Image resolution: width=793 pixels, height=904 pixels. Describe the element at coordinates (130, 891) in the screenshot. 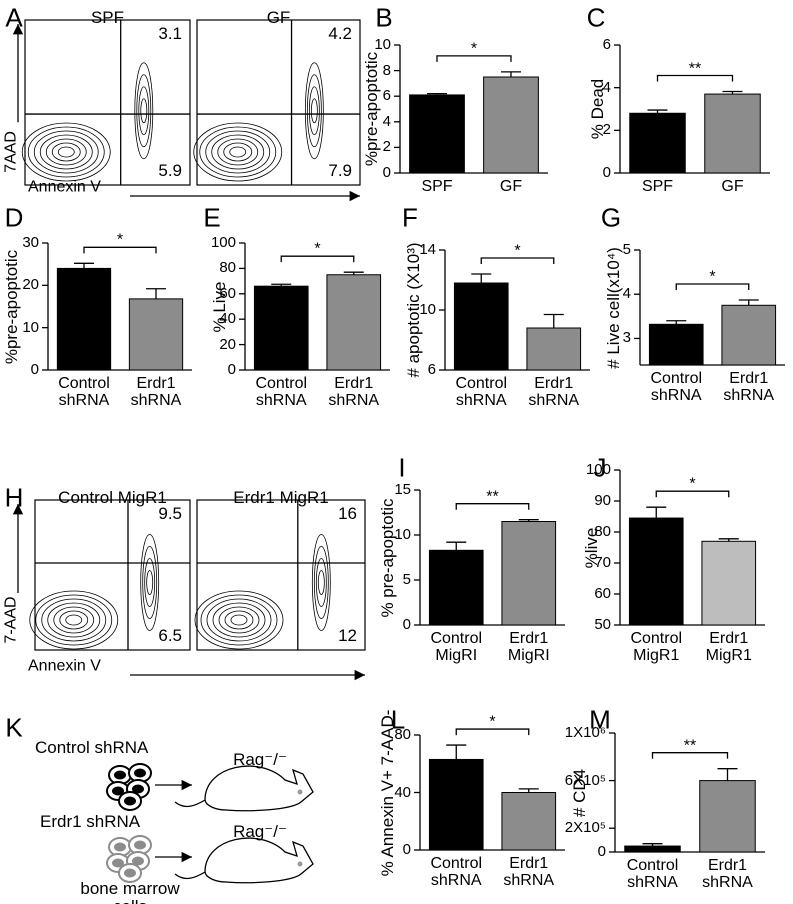

I see `diagram-label: bone marrow cells` at that location.